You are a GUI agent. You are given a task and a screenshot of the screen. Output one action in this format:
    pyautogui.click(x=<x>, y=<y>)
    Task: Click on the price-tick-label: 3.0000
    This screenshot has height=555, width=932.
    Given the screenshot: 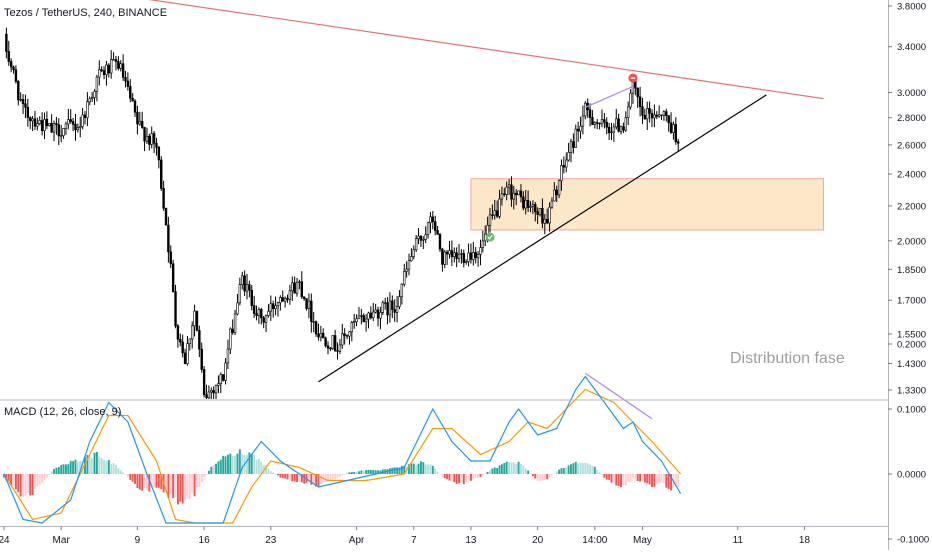 What is the action you would take?
    pyautogui.click(x=911, y=93)
    